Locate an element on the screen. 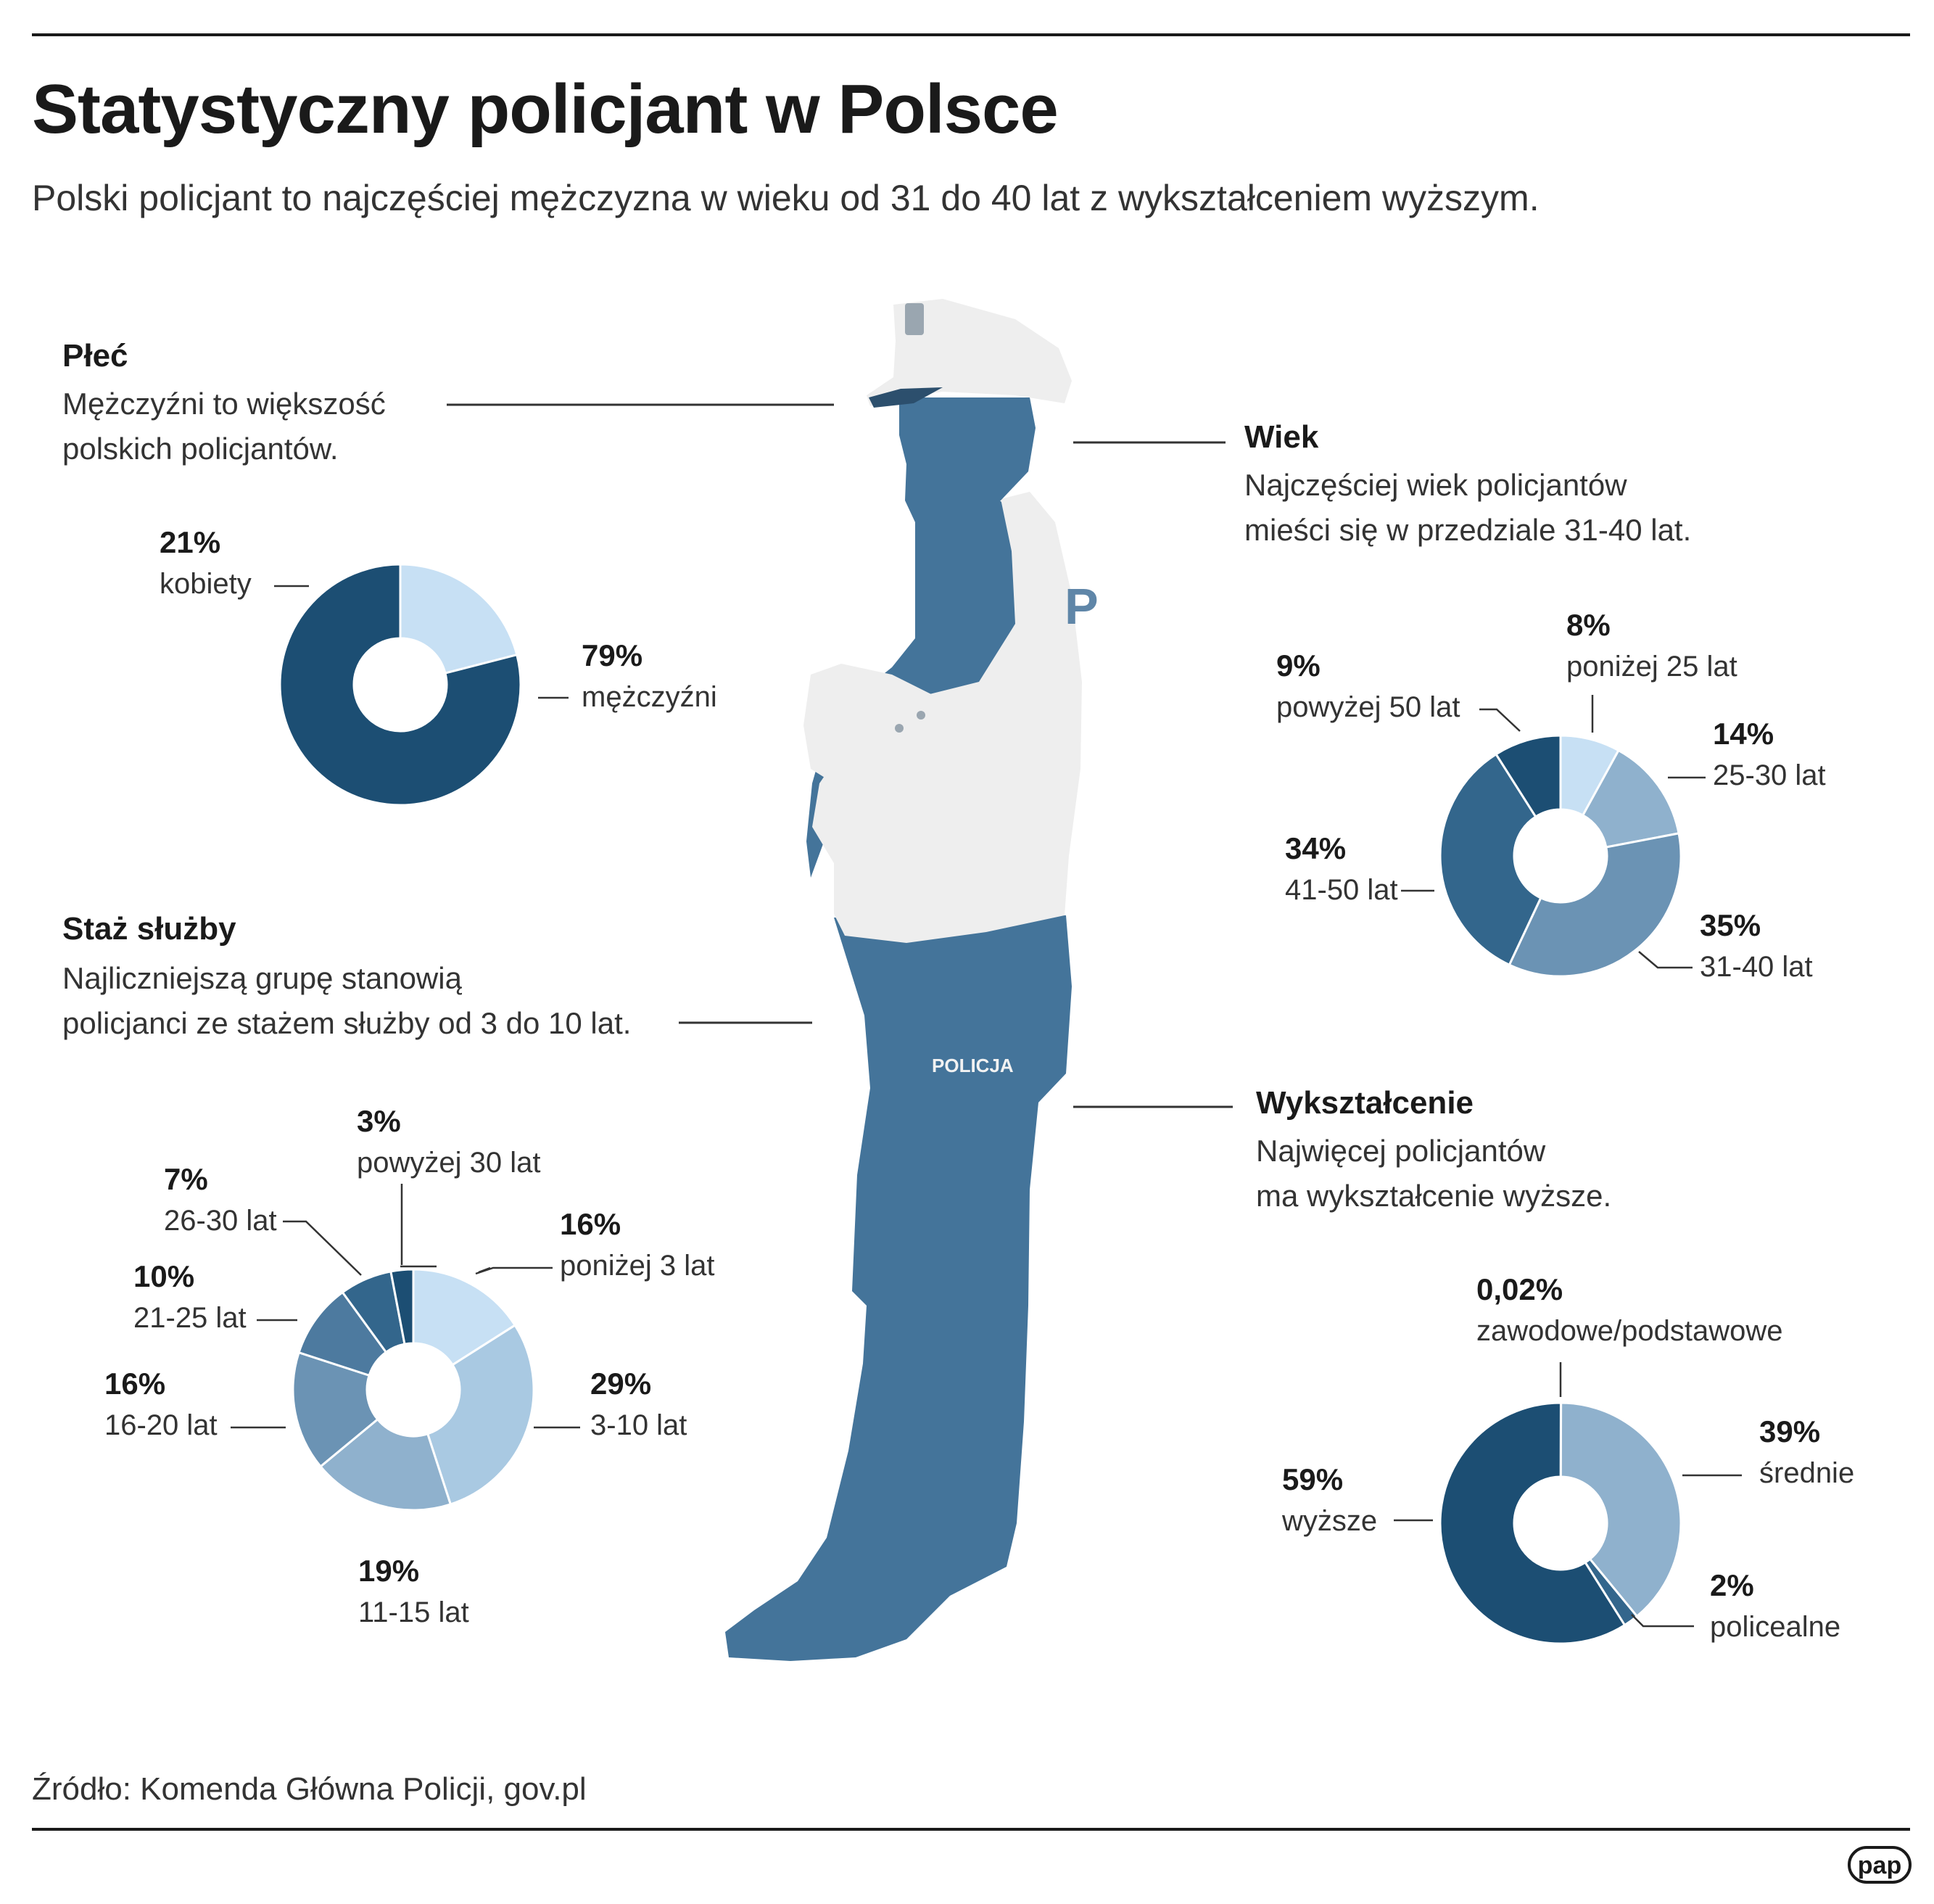 This screenshot has height=1904, width=1934. bottom-rule is located at coordinates (971, 1830).